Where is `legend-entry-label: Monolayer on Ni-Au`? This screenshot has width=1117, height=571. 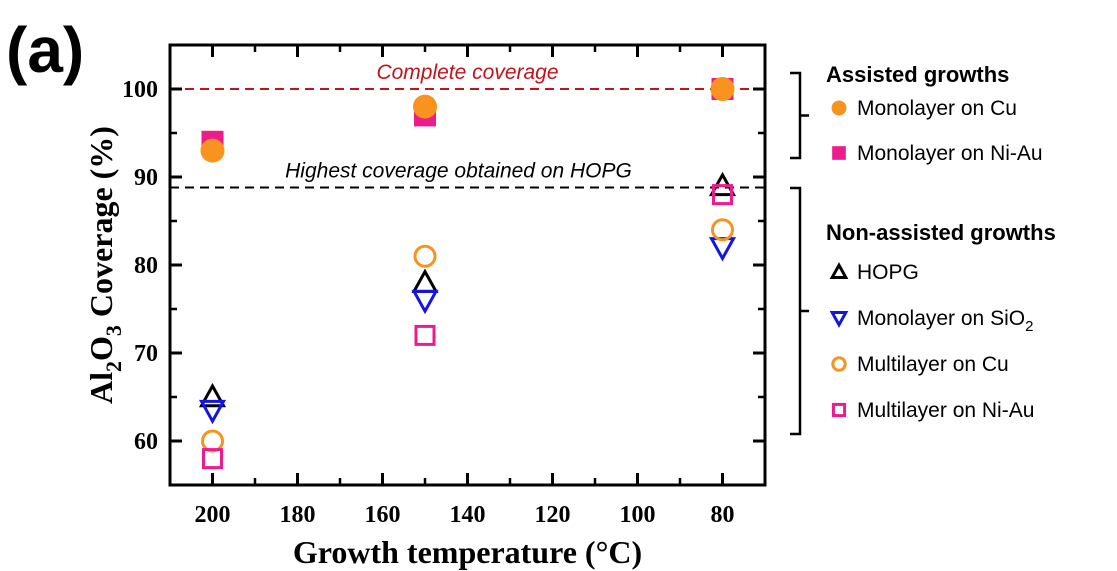 legend-entry-label: Monolayer on Ni-Au is located at coordinates (950, 153).